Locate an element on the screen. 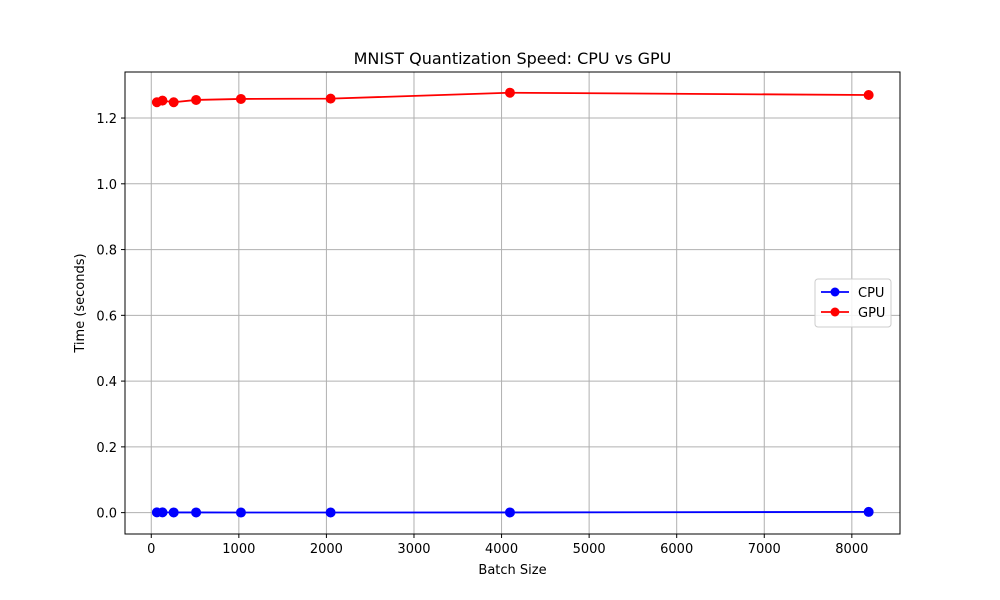 The width and height of the screenshot is (1000, 600). x-tick-label: 5000 is located at coordinates (589, 549).